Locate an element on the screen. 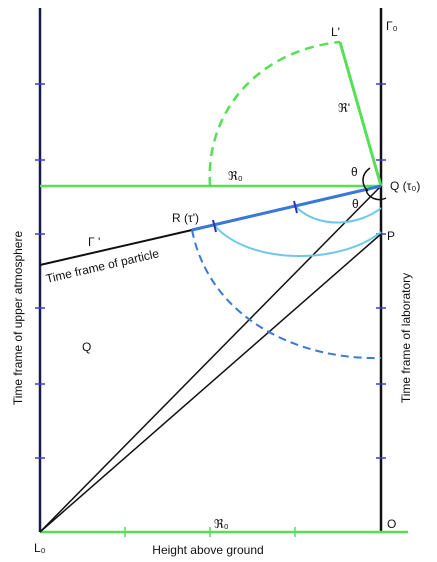 The image size is (437, 562). label: O is located at coordinates (391, 524).